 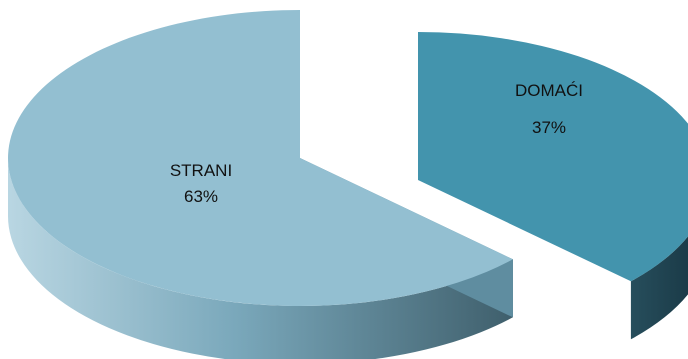 I want to click on slice-domaci-side, so click(x=659, y=288).